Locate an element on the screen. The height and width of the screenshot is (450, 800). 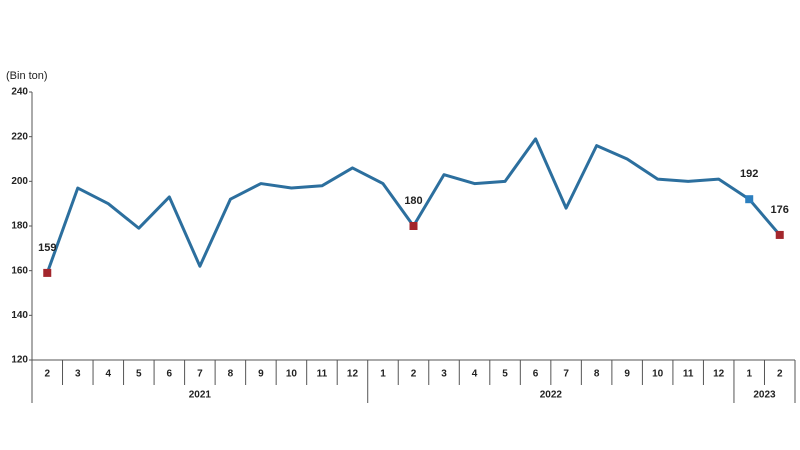
y-tick-label: 120 is located at coordinates (19, 360).